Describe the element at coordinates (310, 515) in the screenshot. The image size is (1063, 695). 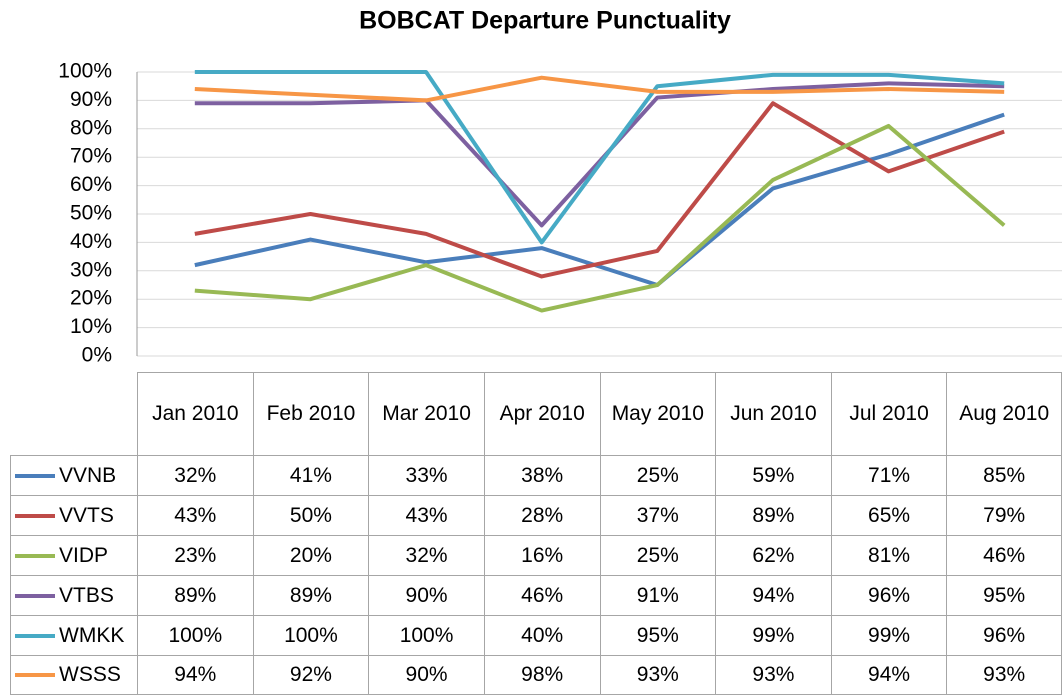
I see `table-value-cell: 50%` at that location.